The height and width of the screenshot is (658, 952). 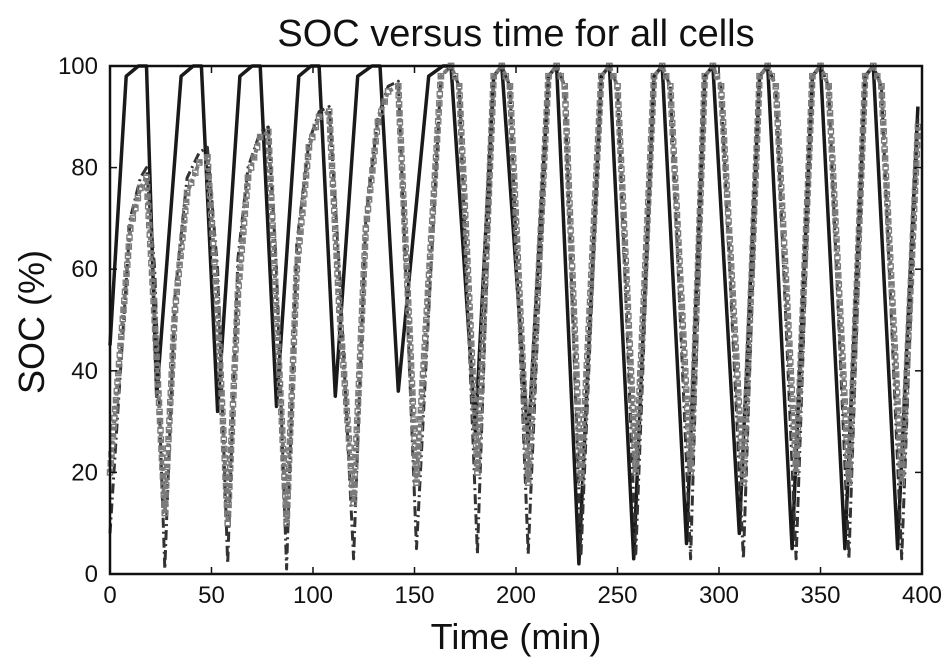 I want to click on x-tick-label: 400, so click(x=922, y=595).